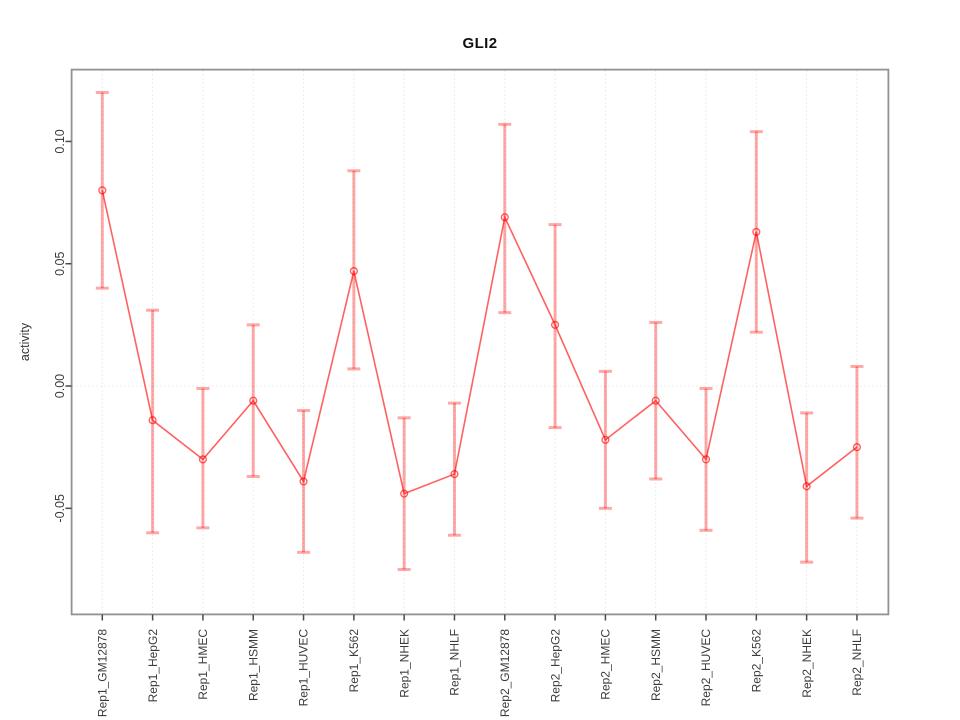 This screenshot has height=720, width=960. Describe the element at coordinates (606, 664) in the screenshot. I see `x-tick-label: Rep2_HMEC` at that location.